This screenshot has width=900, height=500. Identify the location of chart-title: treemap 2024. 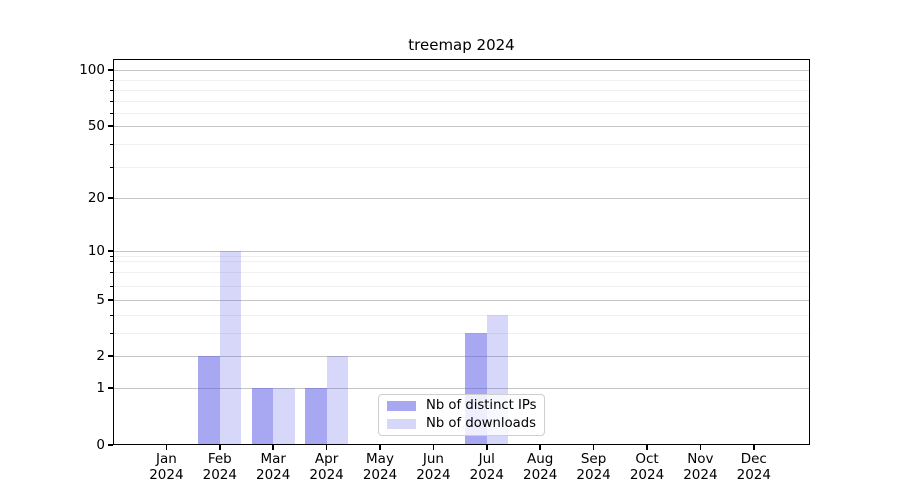
(461, 45).